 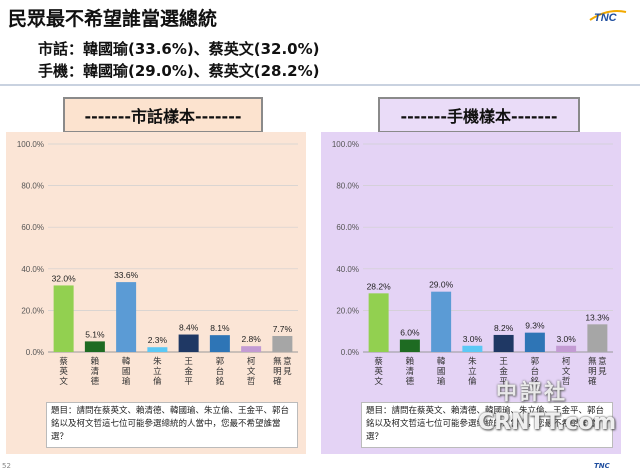 I want to click on landline-sample-label: -------市話樣本-------, so click(x=163, y=115).